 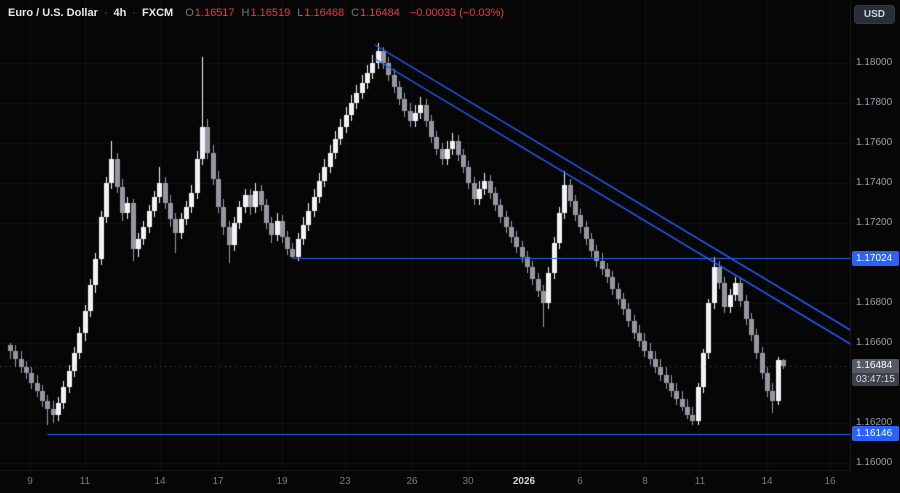 What do you see at coordinates (874, 142) in the screenshot?
I see `price-axis-label: 1.17600` at bounding box center [874, 142].